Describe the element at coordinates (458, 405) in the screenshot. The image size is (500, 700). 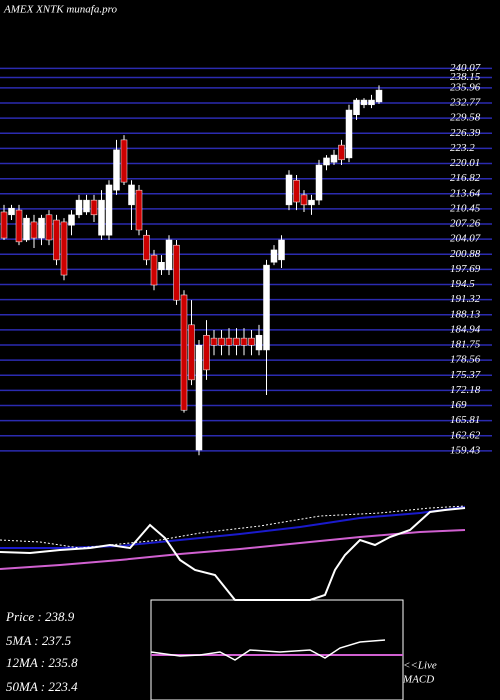
I see `y-tick-label: 169` at that location.